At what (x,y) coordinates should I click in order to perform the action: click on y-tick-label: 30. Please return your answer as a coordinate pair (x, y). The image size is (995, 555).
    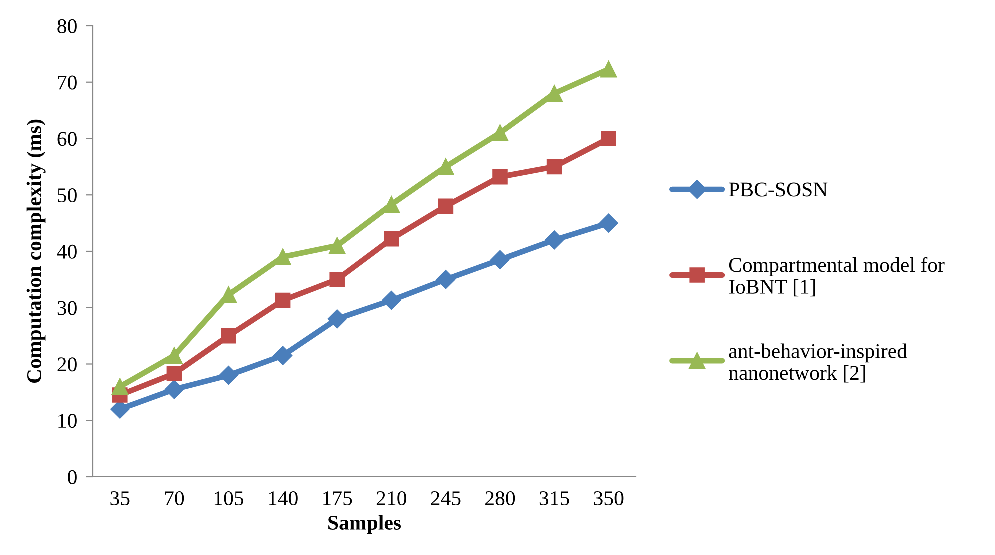
    Looking at the image, I should click on (67, 308).